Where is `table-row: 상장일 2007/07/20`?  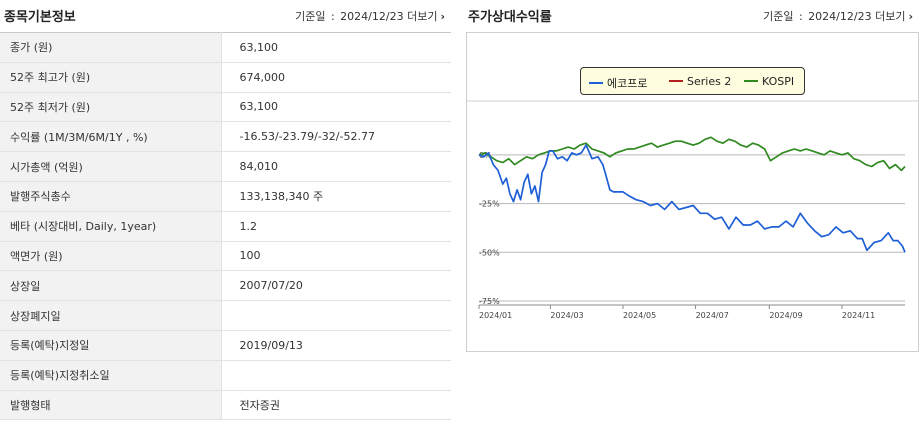 table-row: 상장일 2007/07/20 is located at coordinates (225, 286).